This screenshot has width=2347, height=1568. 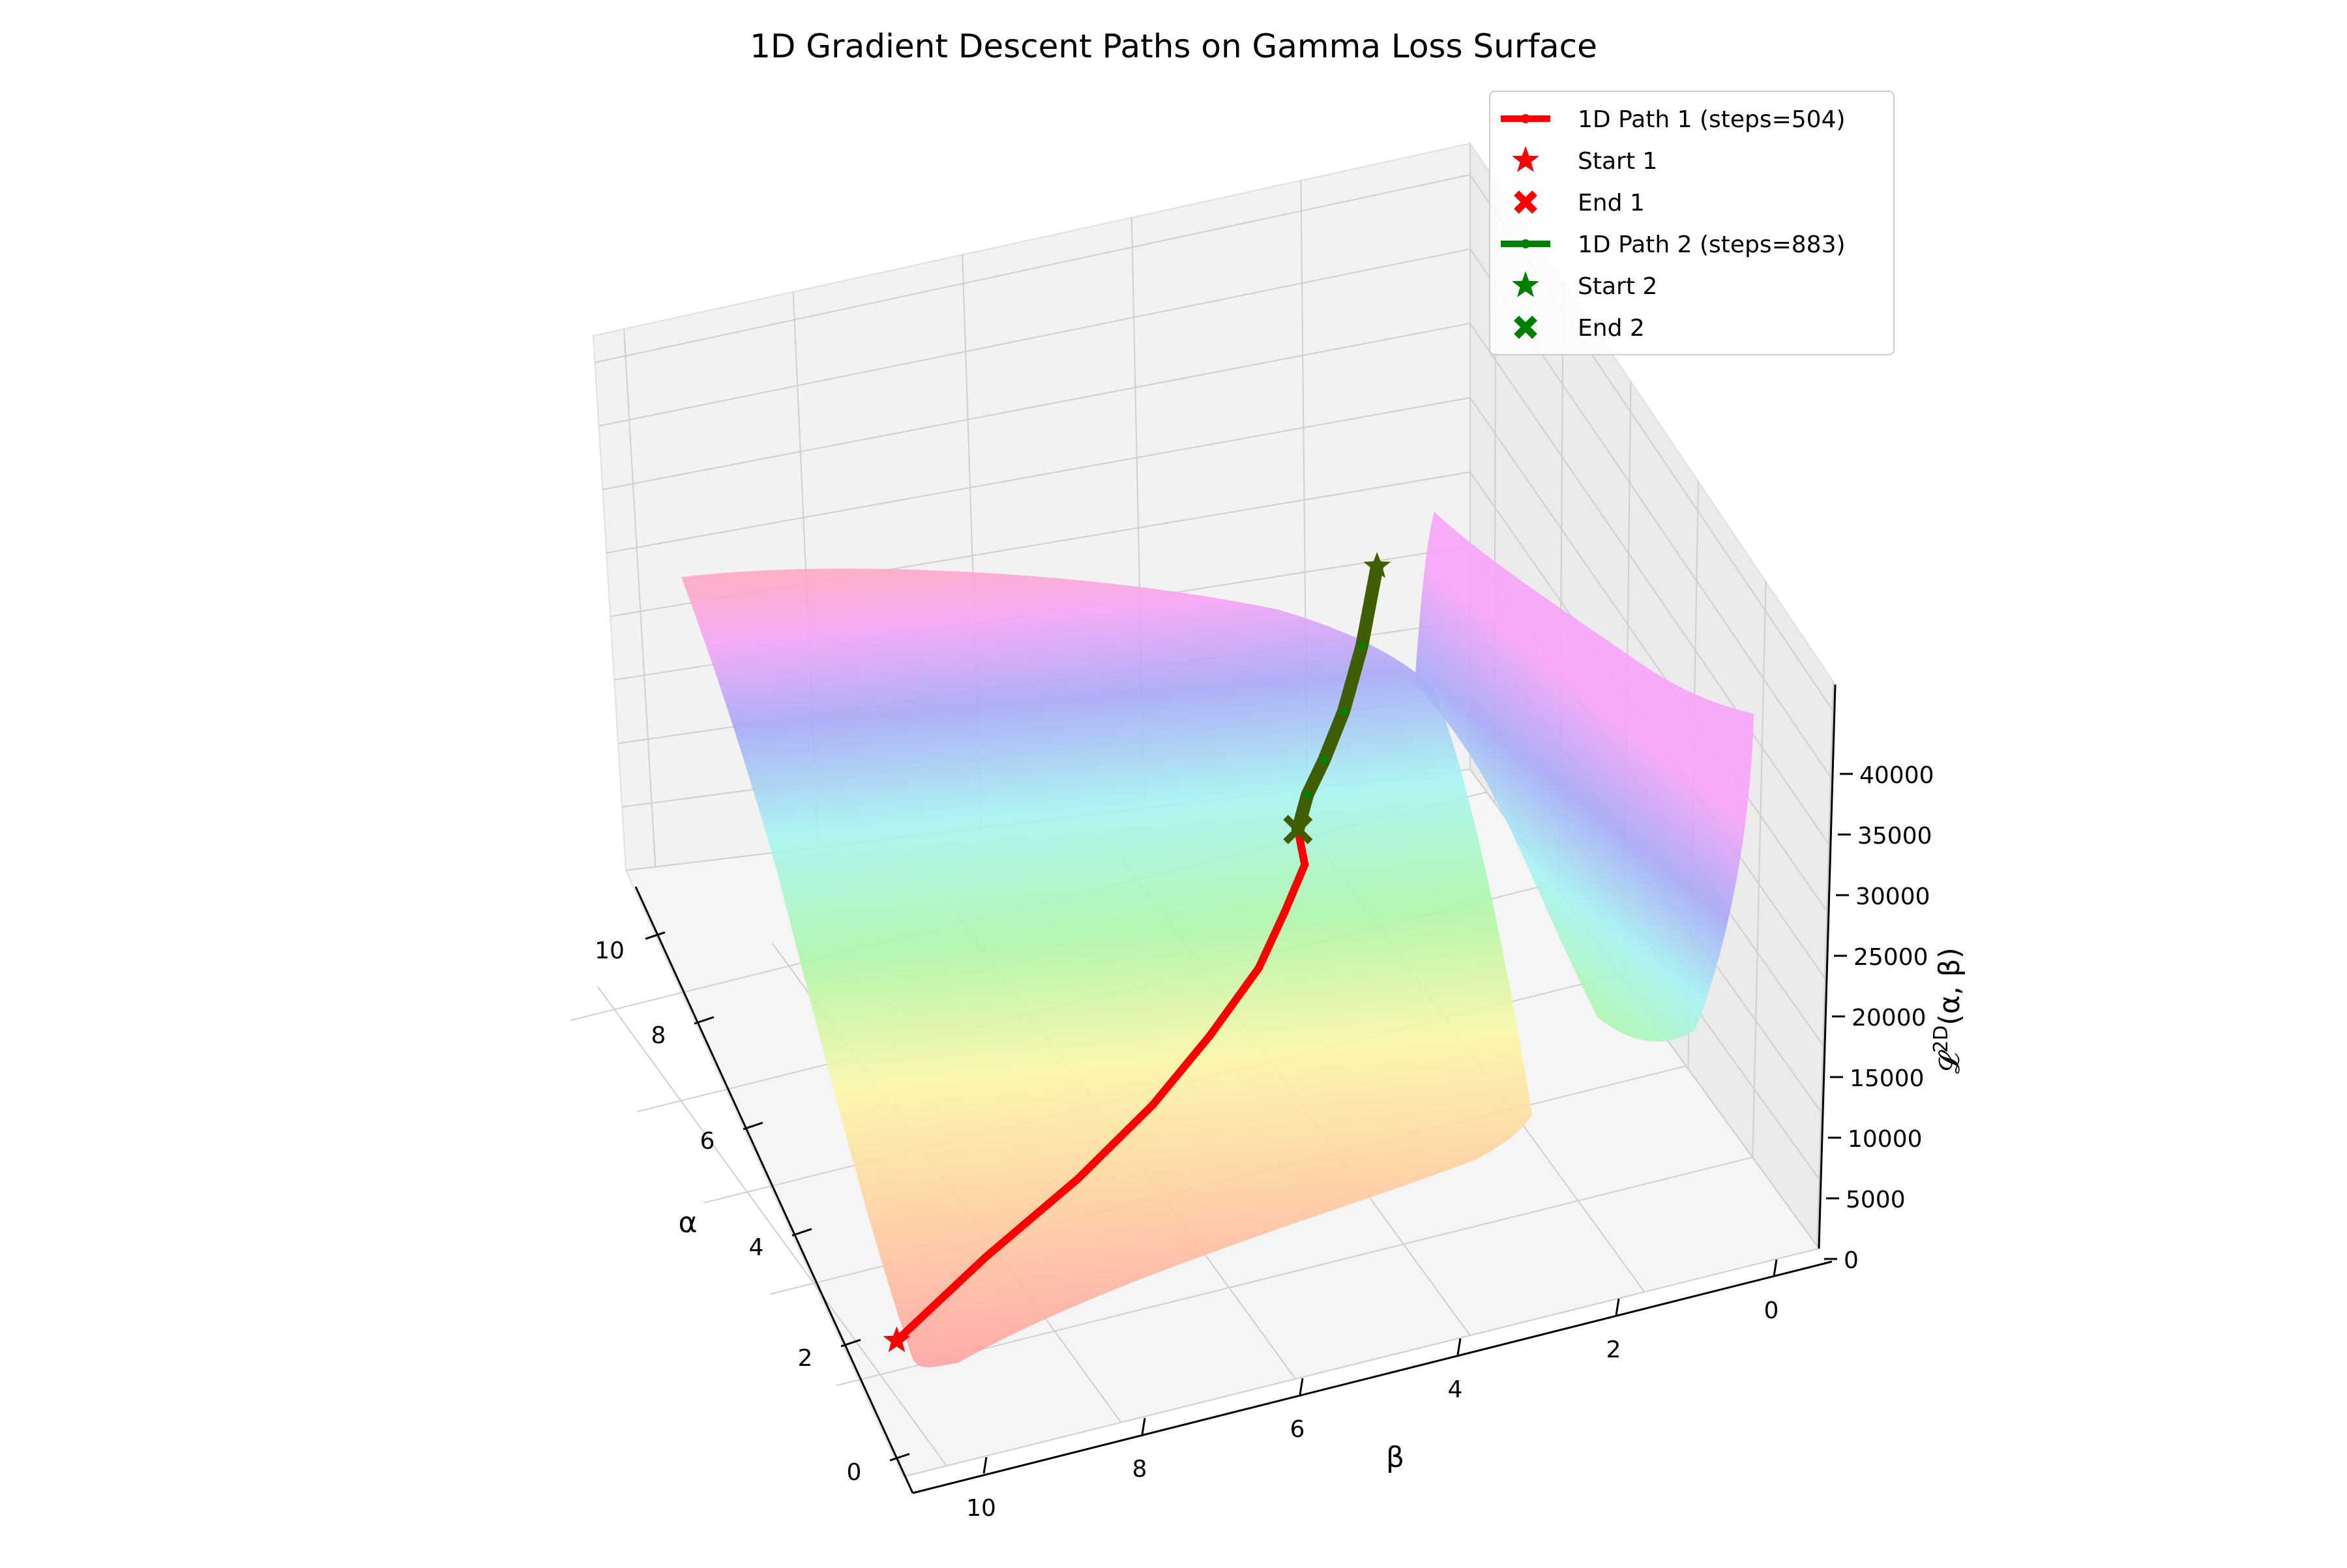 What do you see at coordinates (1892, 897) in the screenshot?
I see `z-tick-label: 30000` at bounding box center [1892, 897].